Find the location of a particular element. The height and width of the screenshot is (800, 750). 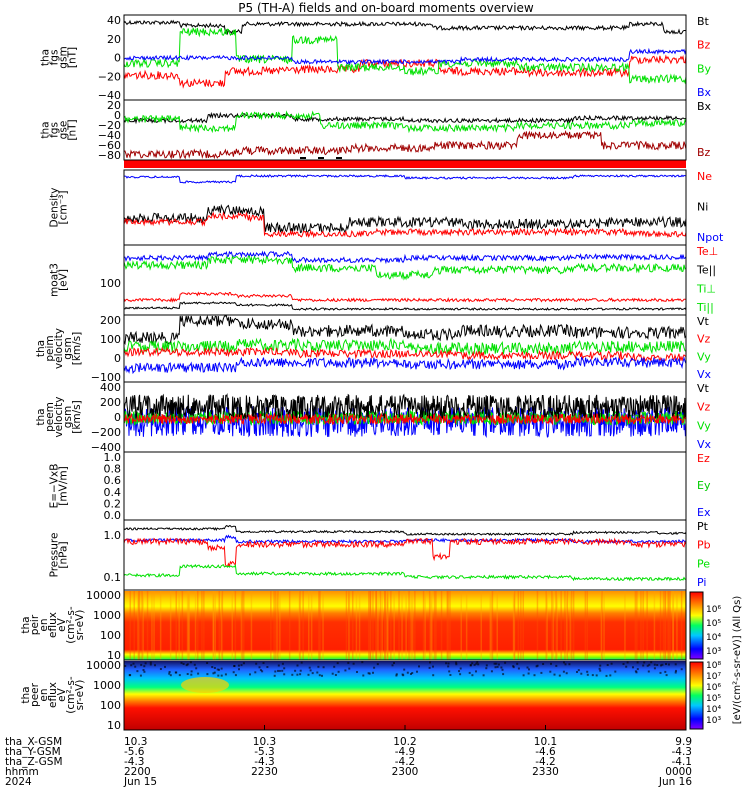

legend-Vy: Vy is located at coordinates (704, 356).